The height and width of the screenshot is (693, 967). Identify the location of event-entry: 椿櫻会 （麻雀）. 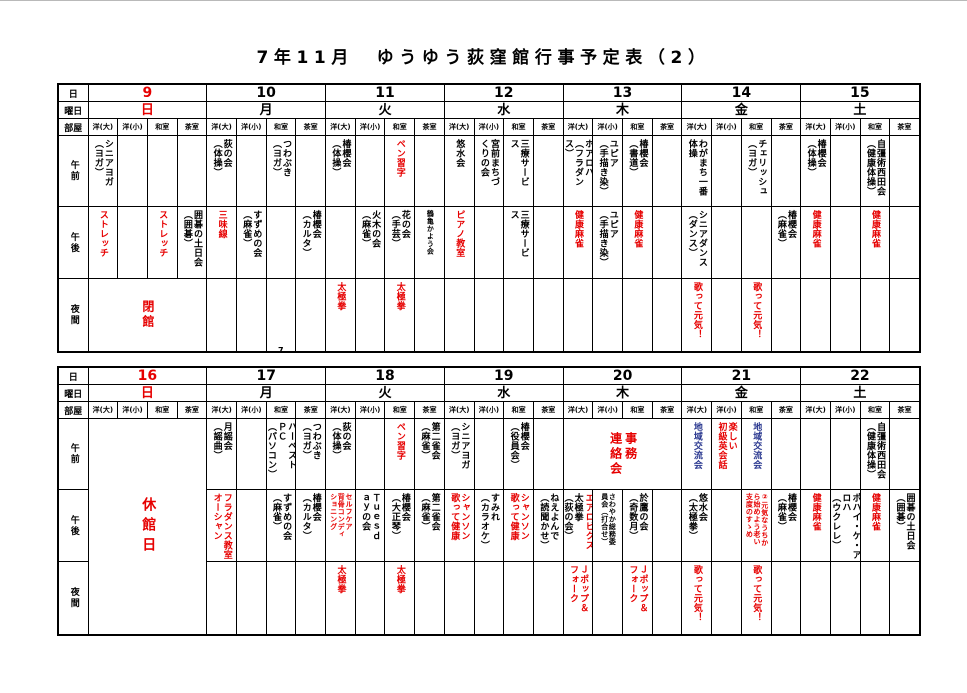
(785, 512).